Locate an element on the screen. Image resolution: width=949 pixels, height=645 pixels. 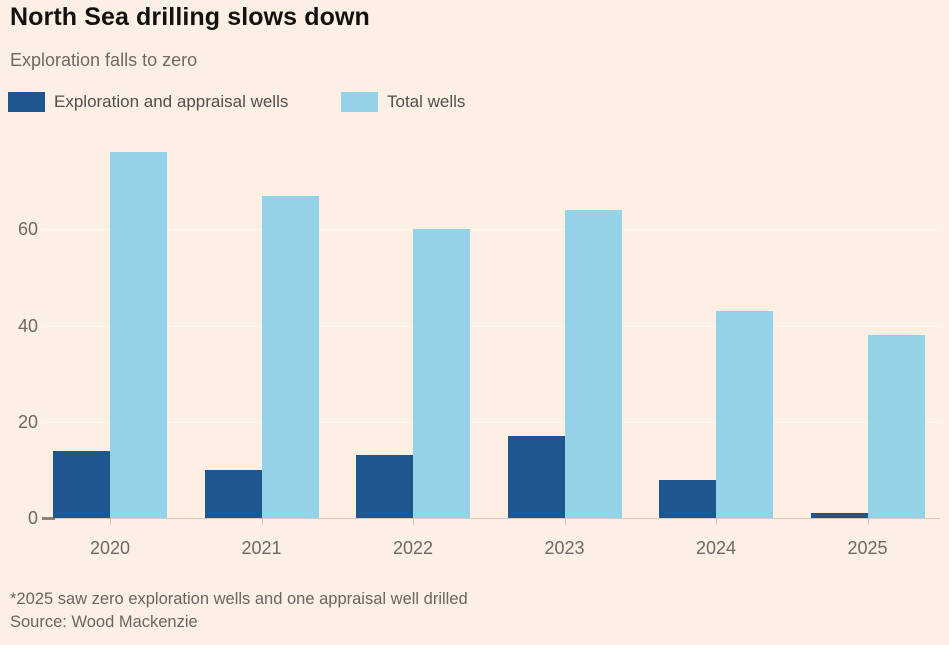
y-axis-tick-label: 20 is located at coordinates (27, 421).